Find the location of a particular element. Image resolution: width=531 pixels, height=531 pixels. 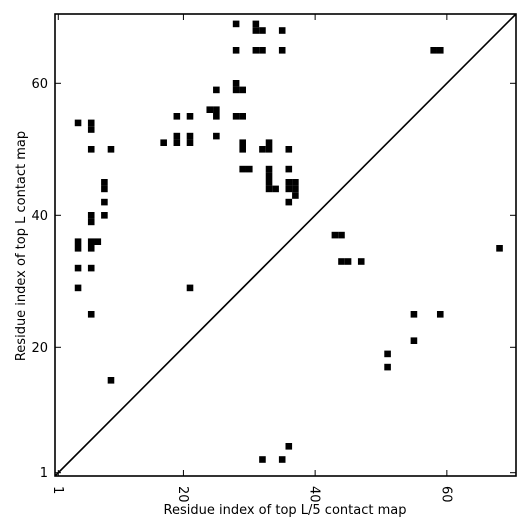

x-axis-label: Residue index of top L/5 contact map is located at coordinates (285, 510).